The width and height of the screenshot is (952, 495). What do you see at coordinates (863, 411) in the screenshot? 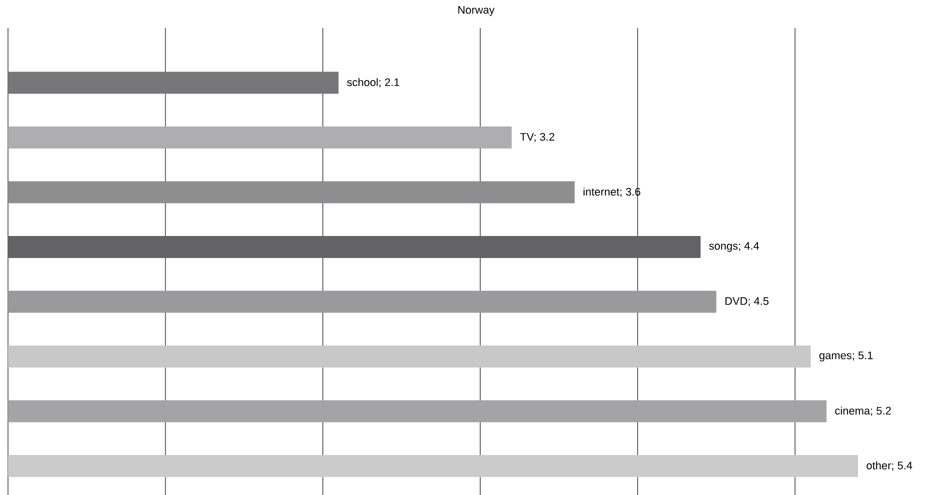
I see `data-label: cinema; 5.2` at bounding box center [863, 411].